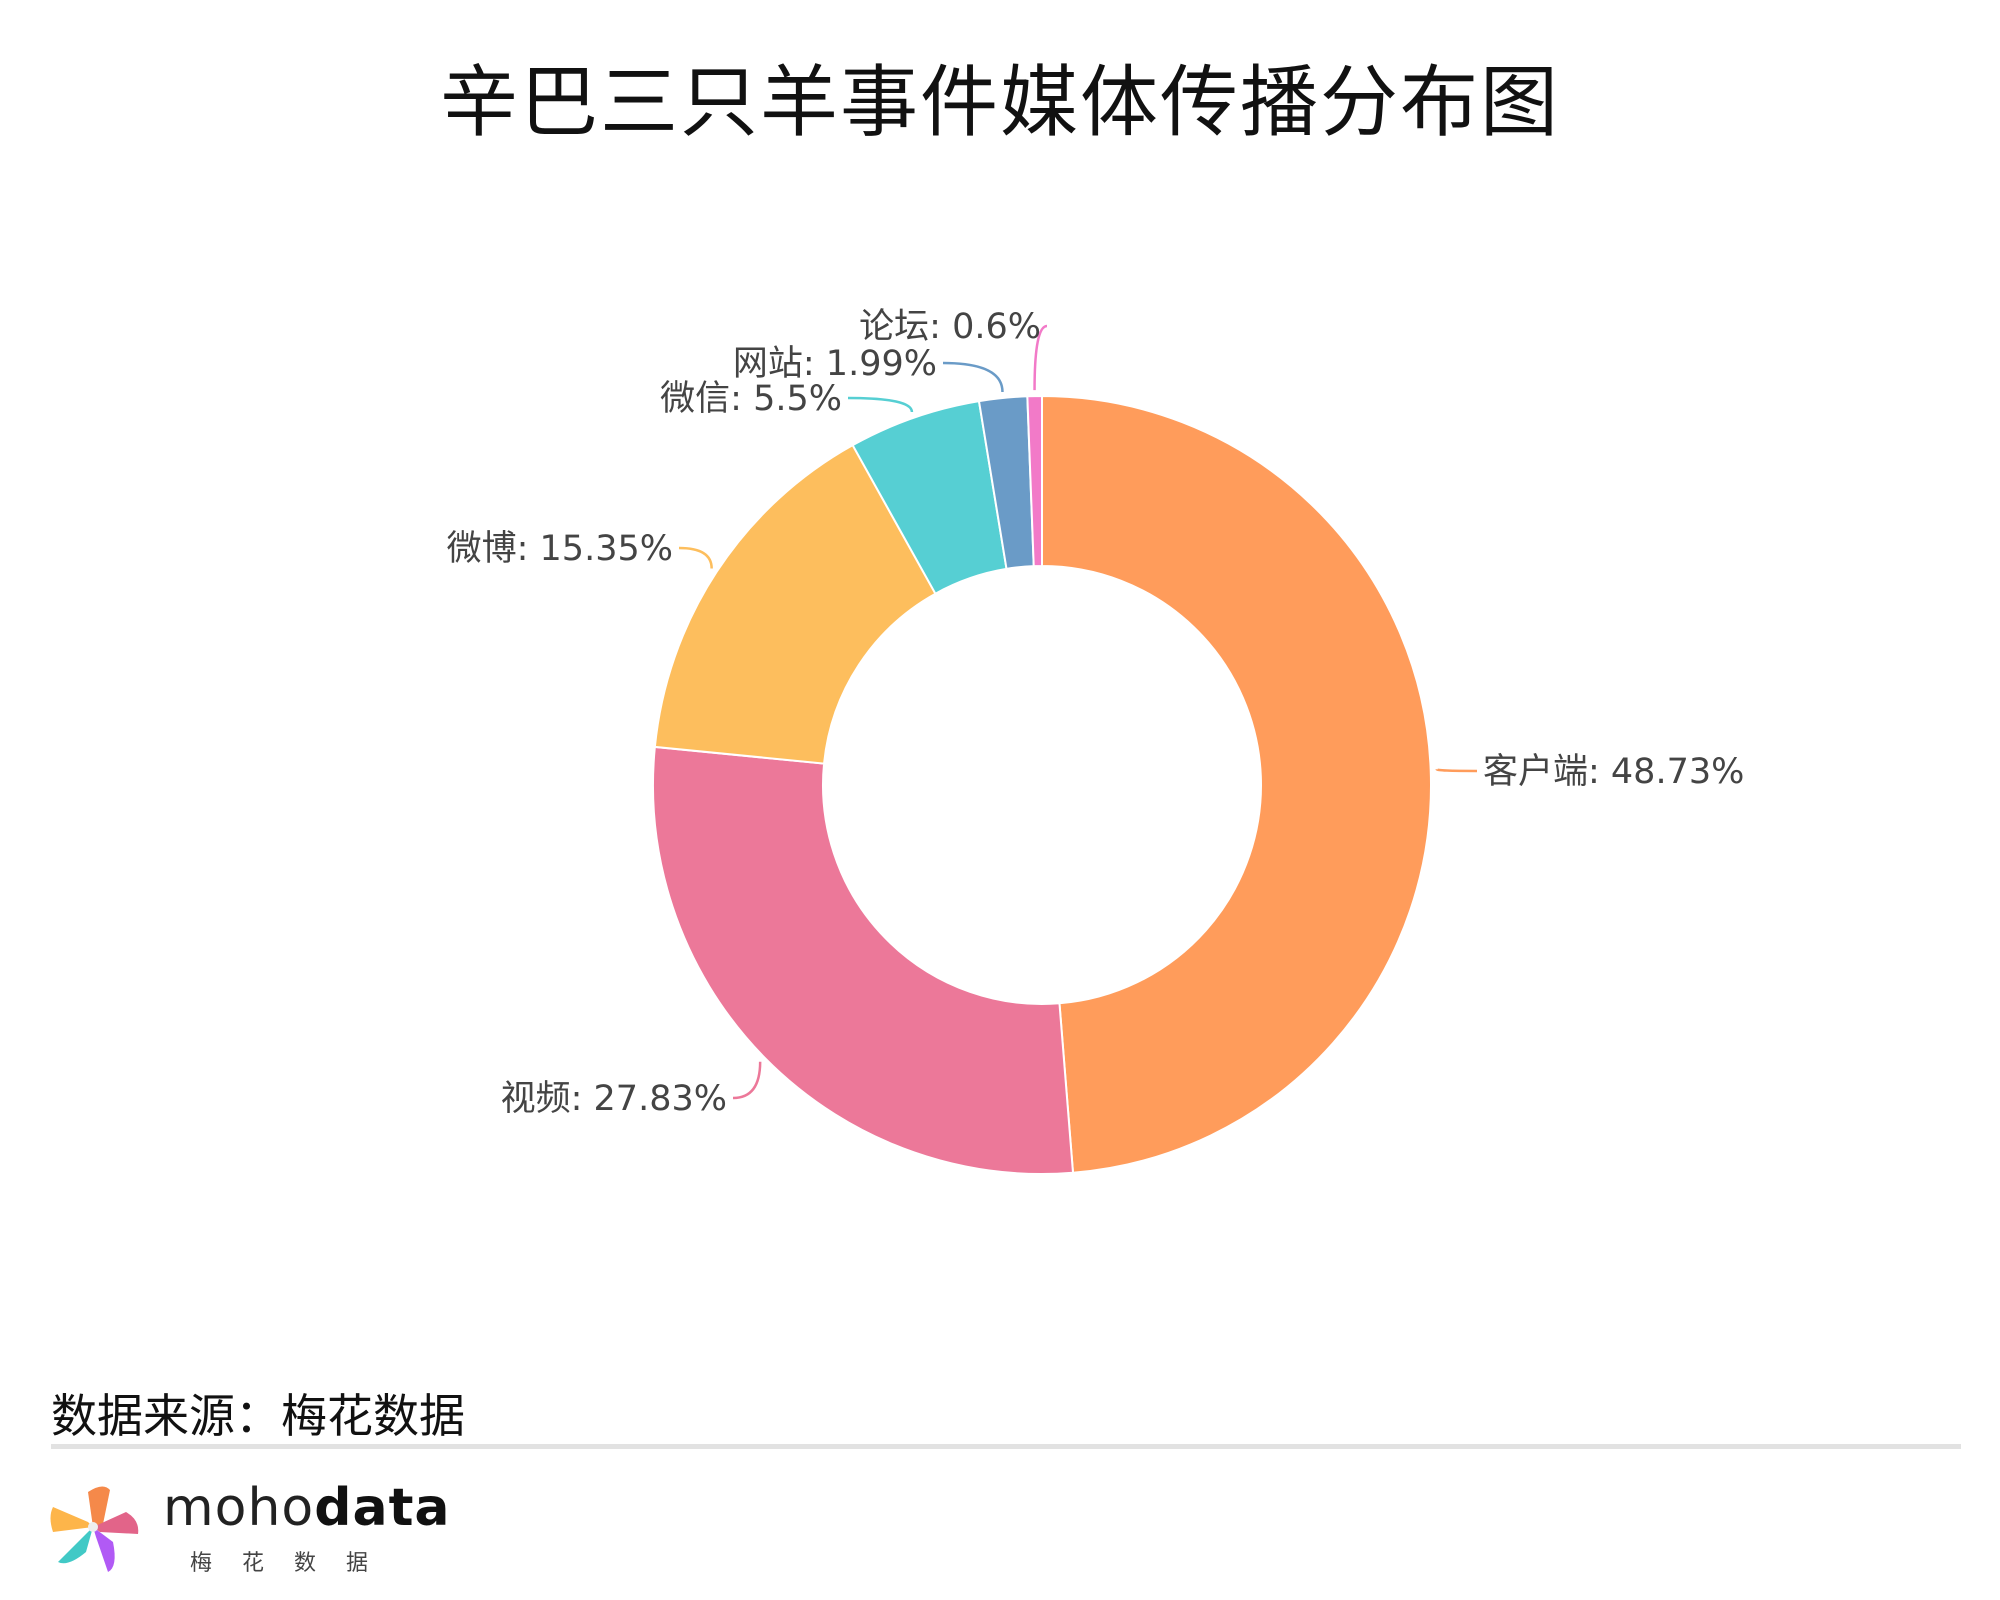 The width and height of the screenshot is (2000, 1600). Describe the element at coordinates (835, 364) in the screenshot. I see `data-label-4: 网站: 1.99%` at that location.